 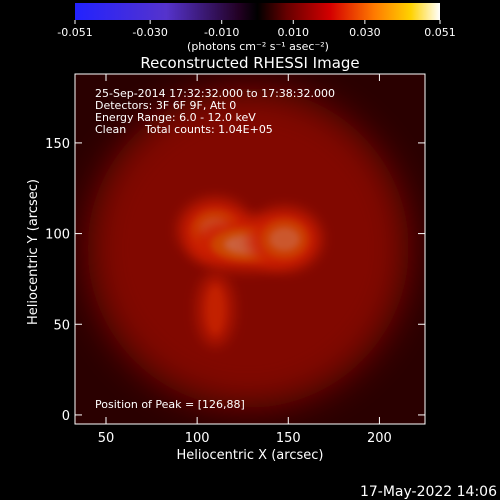 What do you see at coordinates (256, 32) in the screenshot?
I see `colorbar-tick-labels: -0.051 -0.030 -0.010 0.010 0.030 0.051` at bounding box center [256, 32].